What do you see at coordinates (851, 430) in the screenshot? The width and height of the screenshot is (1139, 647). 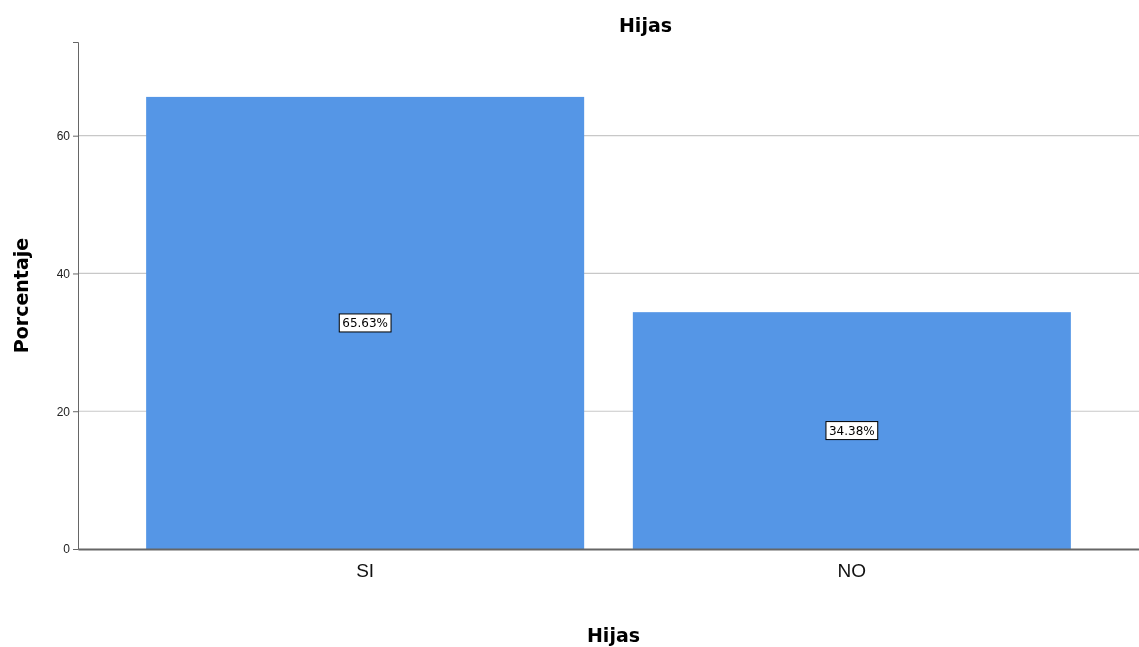 I see `data-label: 34.38%` at bounding box center [851, 430].